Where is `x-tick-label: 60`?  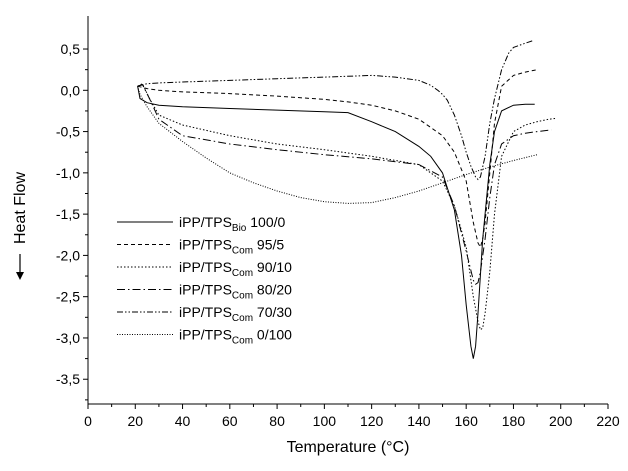 x-tick-label: 60 is located at coordinates (230, 421).